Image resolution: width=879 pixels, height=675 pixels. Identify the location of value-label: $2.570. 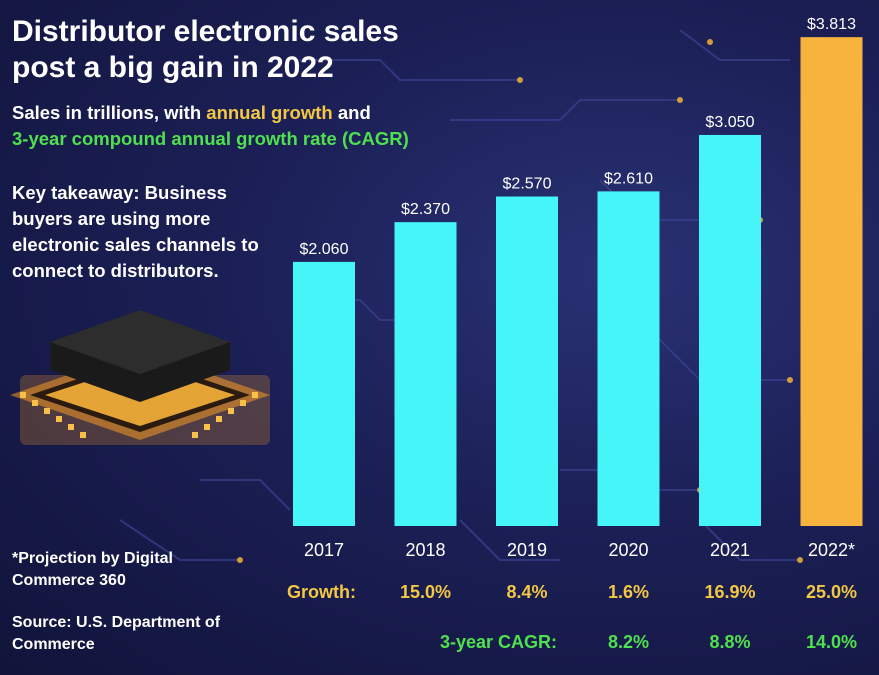
(527, 184).